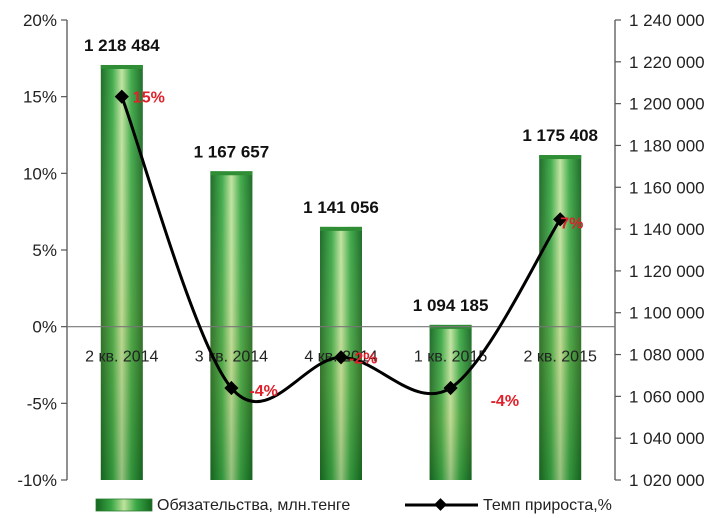 Image resolution: width=719 pixels, height=518 pixels. I want to click on category-label: 3 кв. 2014, so click(231, 357).